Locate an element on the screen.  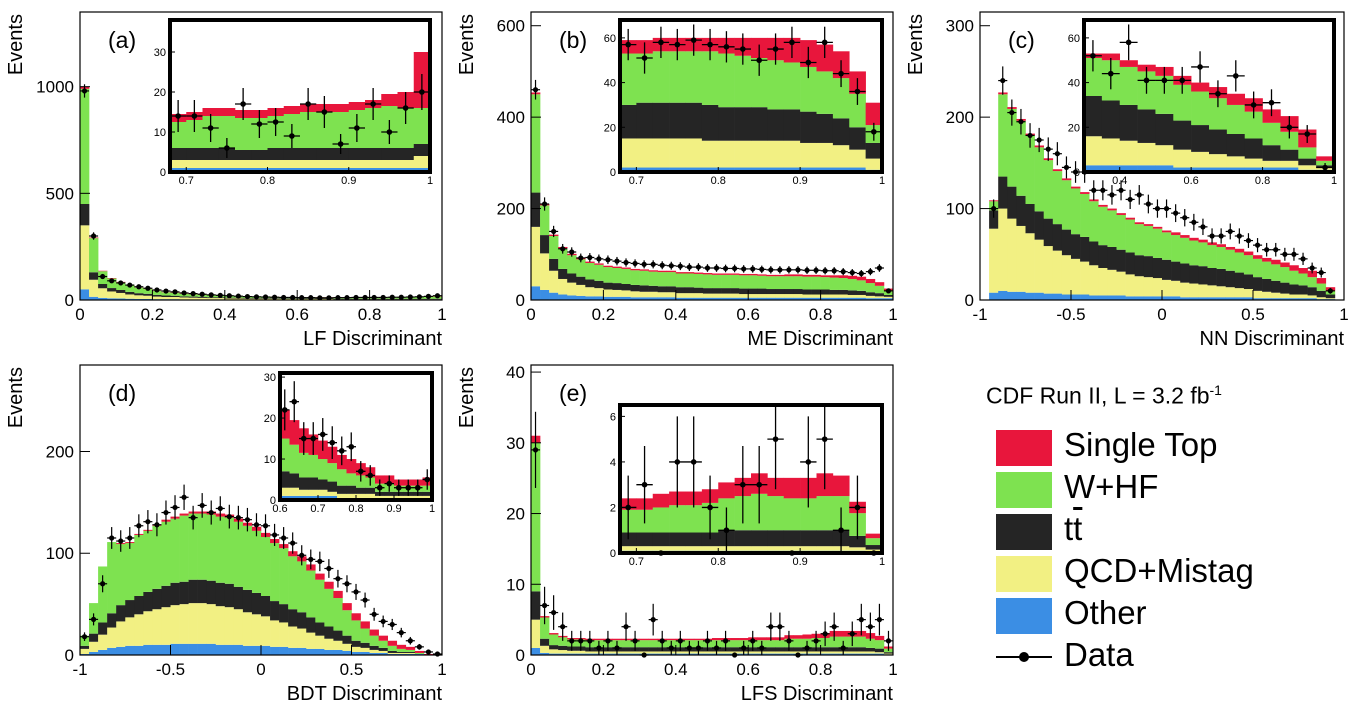
panel-0-xtick-label-0: 0 is located at coordinates (79, 314).